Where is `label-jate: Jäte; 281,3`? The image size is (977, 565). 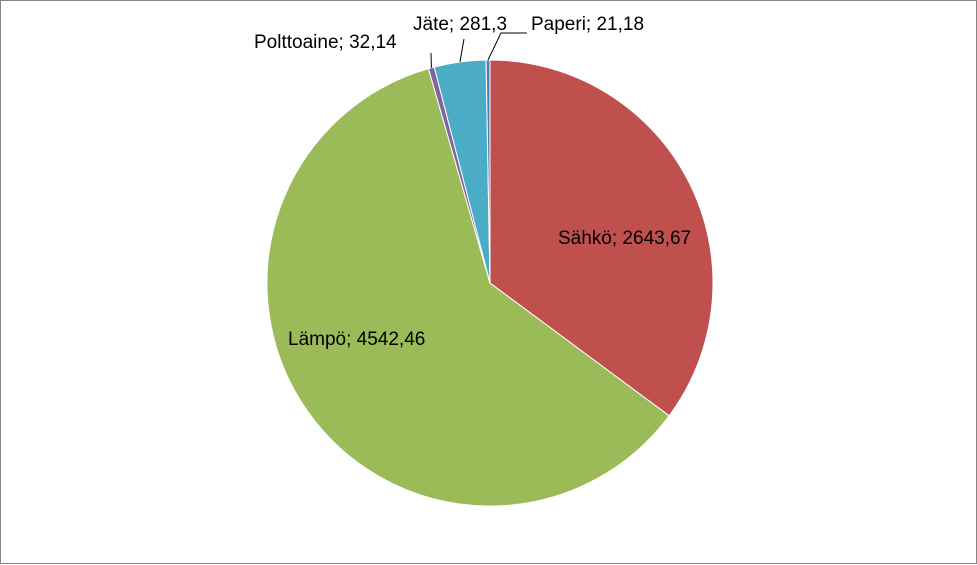 label-jate: Jäte; 281,3 is located at coordinates (460, 24).